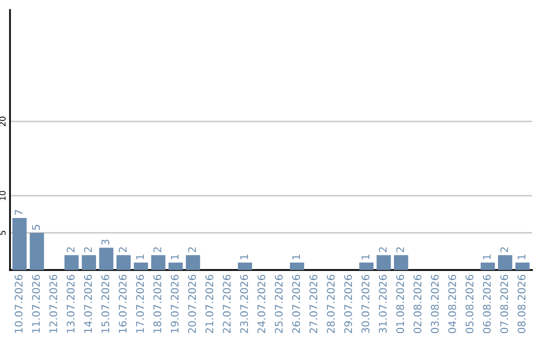  I want to click on x-tick-label: 05.08.2026, so click(470, 304).